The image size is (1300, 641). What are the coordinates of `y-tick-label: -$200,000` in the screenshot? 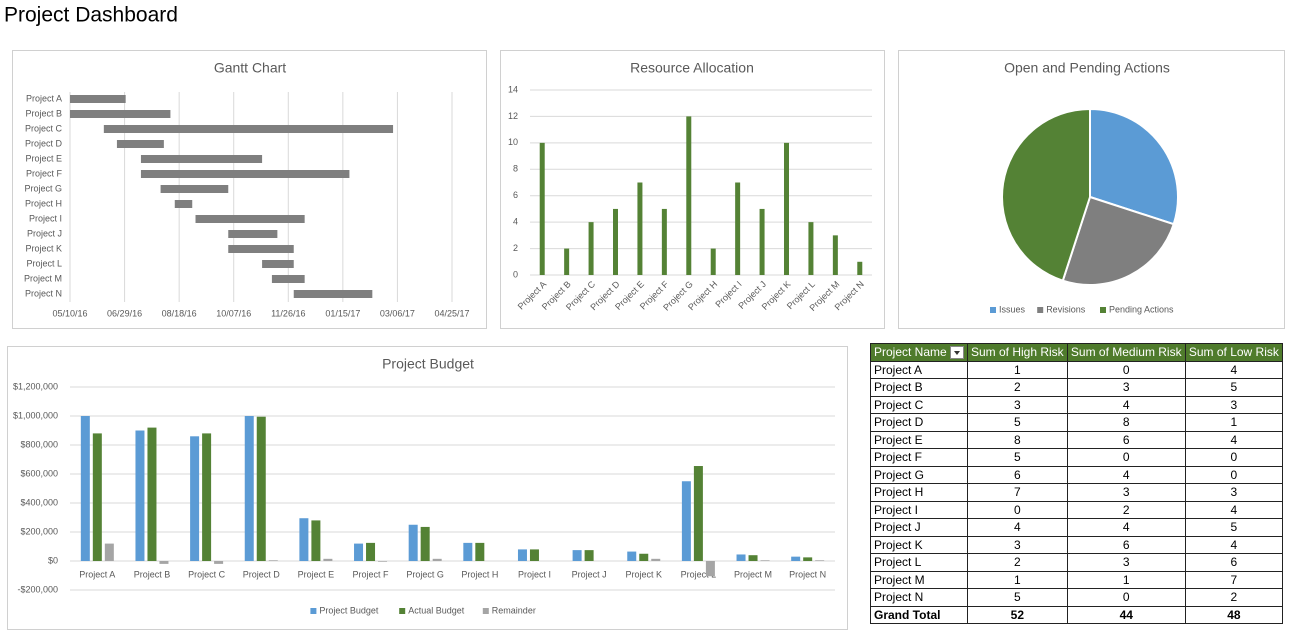 It's located at (37, 589).